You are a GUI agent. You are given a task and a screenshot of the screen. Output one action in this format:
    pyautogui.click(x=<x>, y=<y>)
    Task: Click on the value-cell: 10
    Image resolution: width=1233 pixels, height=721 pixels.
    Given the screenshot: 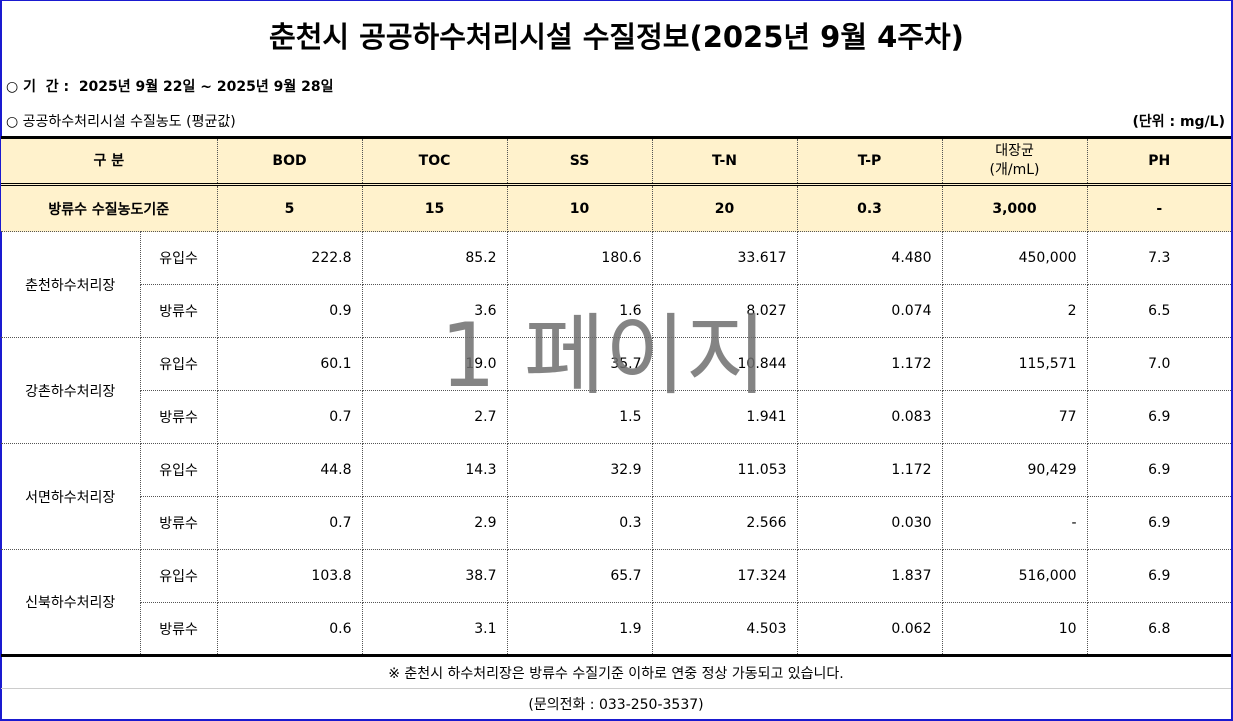 What is the action you would take?
    pyautogui.click(x=1014, y=629)
    